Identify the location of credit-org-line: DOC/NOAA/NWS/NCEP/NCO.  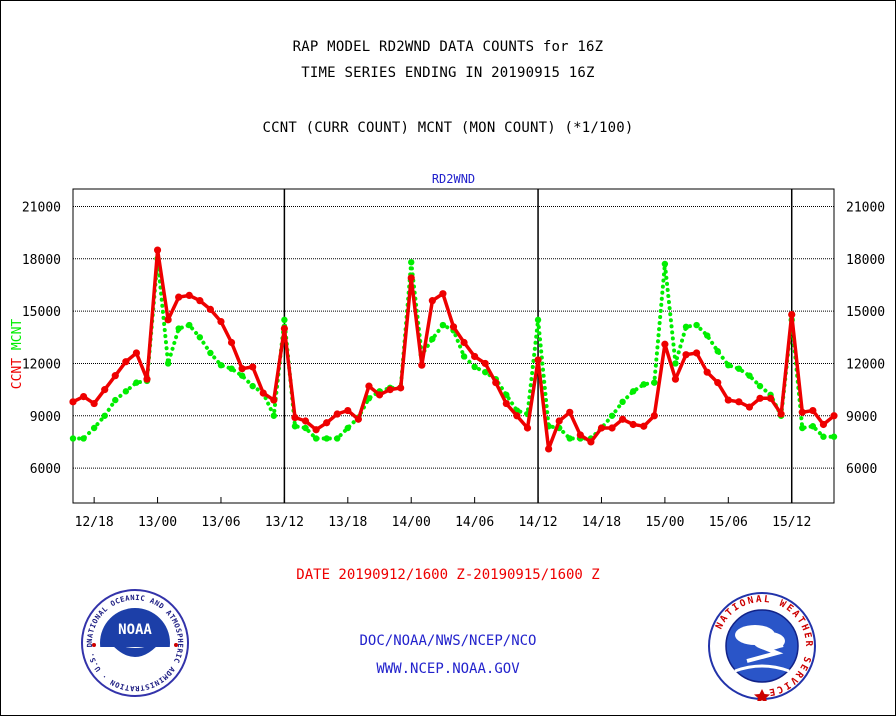
(448, 641).